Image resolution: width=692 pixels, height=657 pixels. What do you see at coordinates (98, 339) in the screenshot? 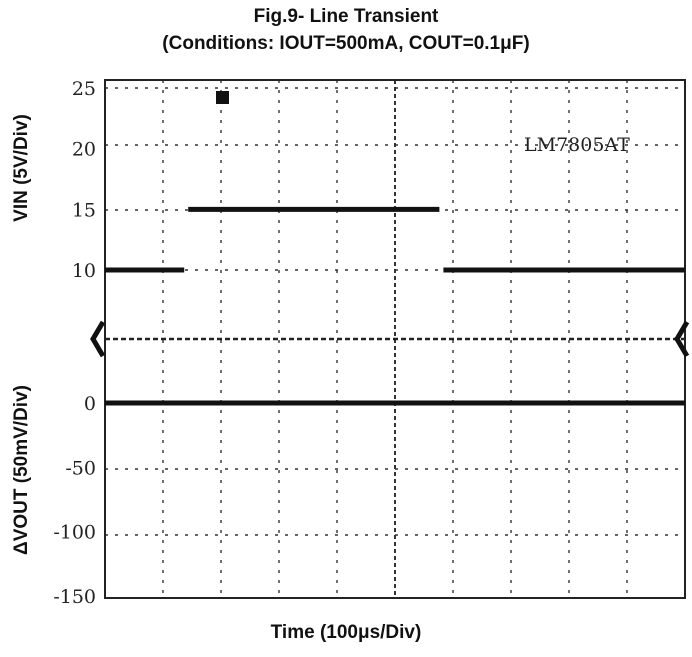
I see `left-break-marker` at bounding box center [98, 339].